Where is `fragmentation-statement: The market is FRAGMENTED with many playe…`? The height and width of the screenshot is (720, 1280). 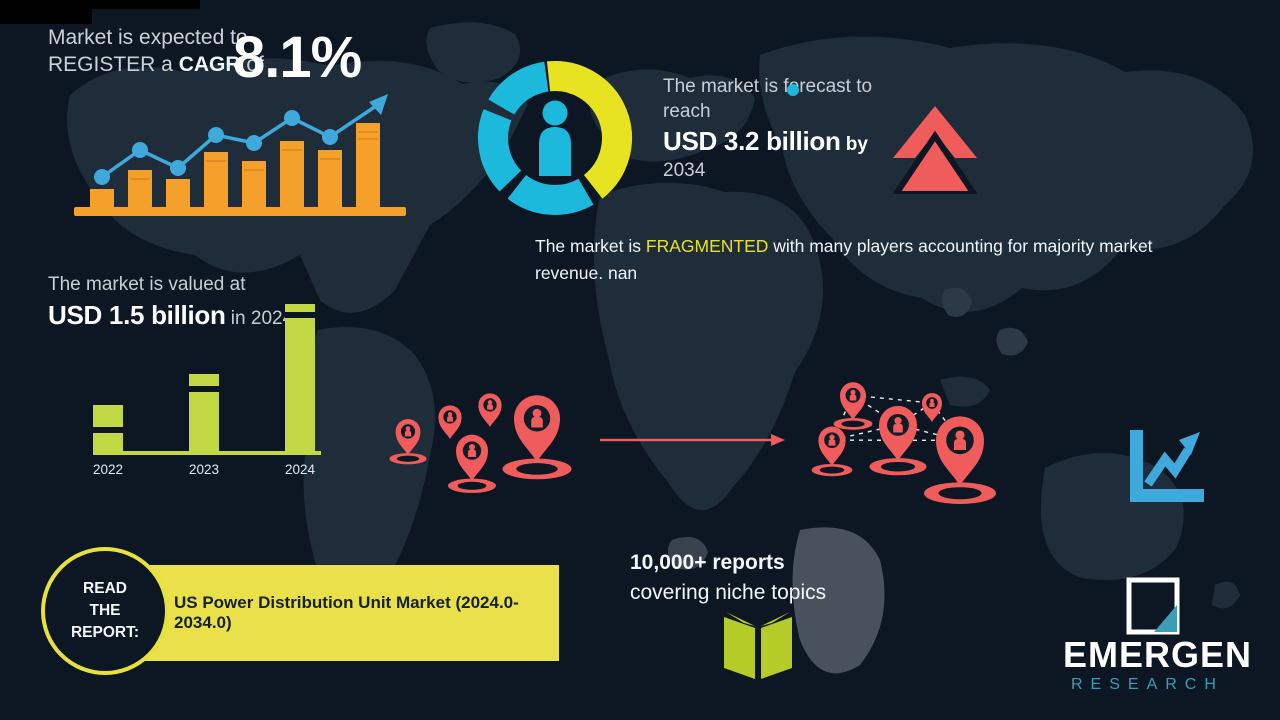 fragmentation-statement: The market is FRAGMENTED with many playe… is located at coordinates (871, 259).